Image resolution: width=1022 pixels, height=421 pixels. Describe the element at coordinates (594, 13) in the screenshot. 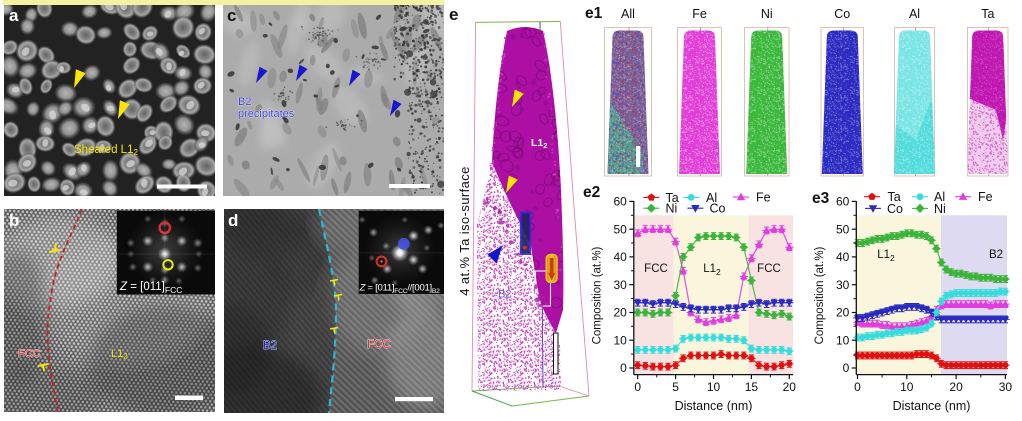

I see `svg-text: e1` at that location.